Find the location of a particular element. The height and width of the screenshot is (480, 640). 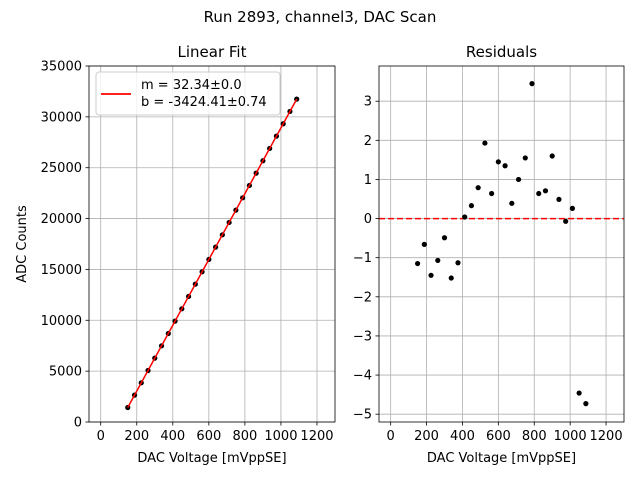

chart-1-ytick-label-7: 2 is located at coordinates (368, 141).